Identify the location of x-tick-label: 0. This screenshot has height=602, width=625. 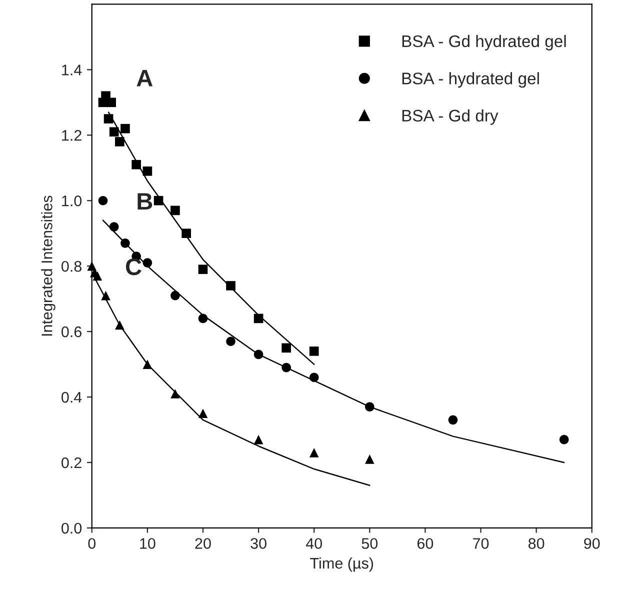
(92, 543).